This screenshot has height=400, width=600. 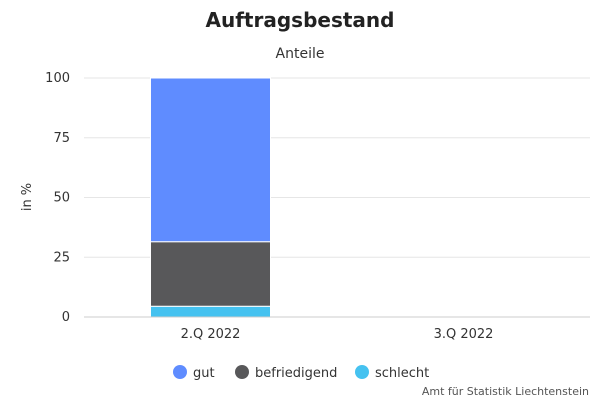 What do you see at coordinates (296, 373) in the screenshot?
I see `legend-label-befriedigend: befriedigend` at bounding box center [296, 373].